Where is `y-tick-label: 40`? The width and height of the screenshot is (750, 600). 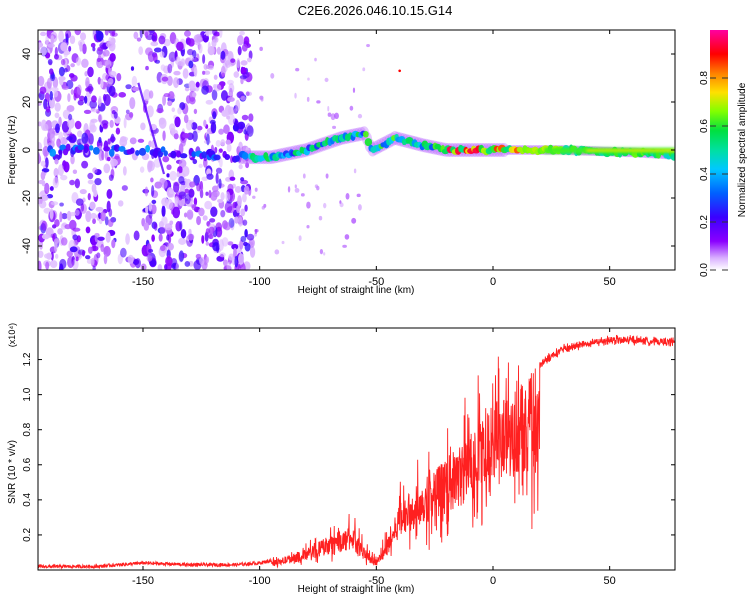 y-tick-label: 40 is located at coordinates (27, 54).